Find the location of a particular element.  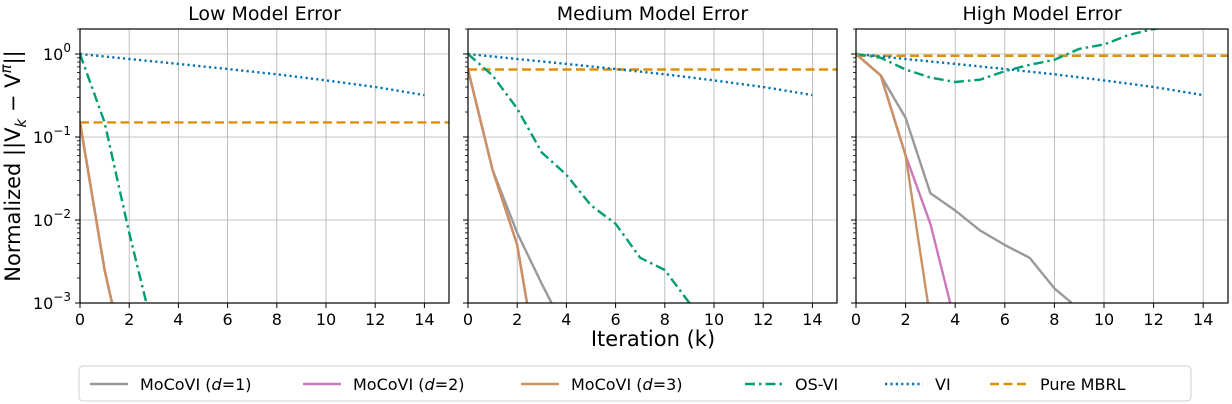

legend-label: MoCoVI (d=3) is located at coordinates (627, 384).